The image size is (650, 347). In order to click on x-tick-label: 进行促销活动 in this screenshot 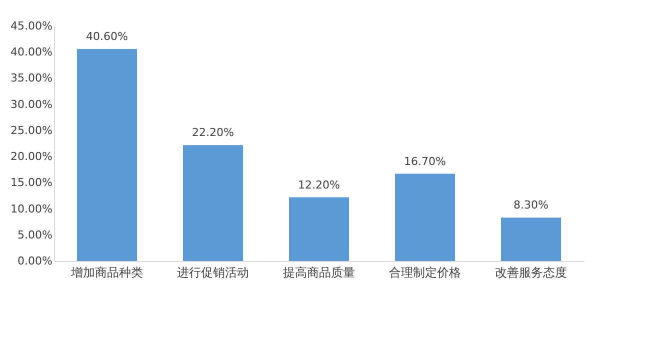, I will do `click(213, 273)`.